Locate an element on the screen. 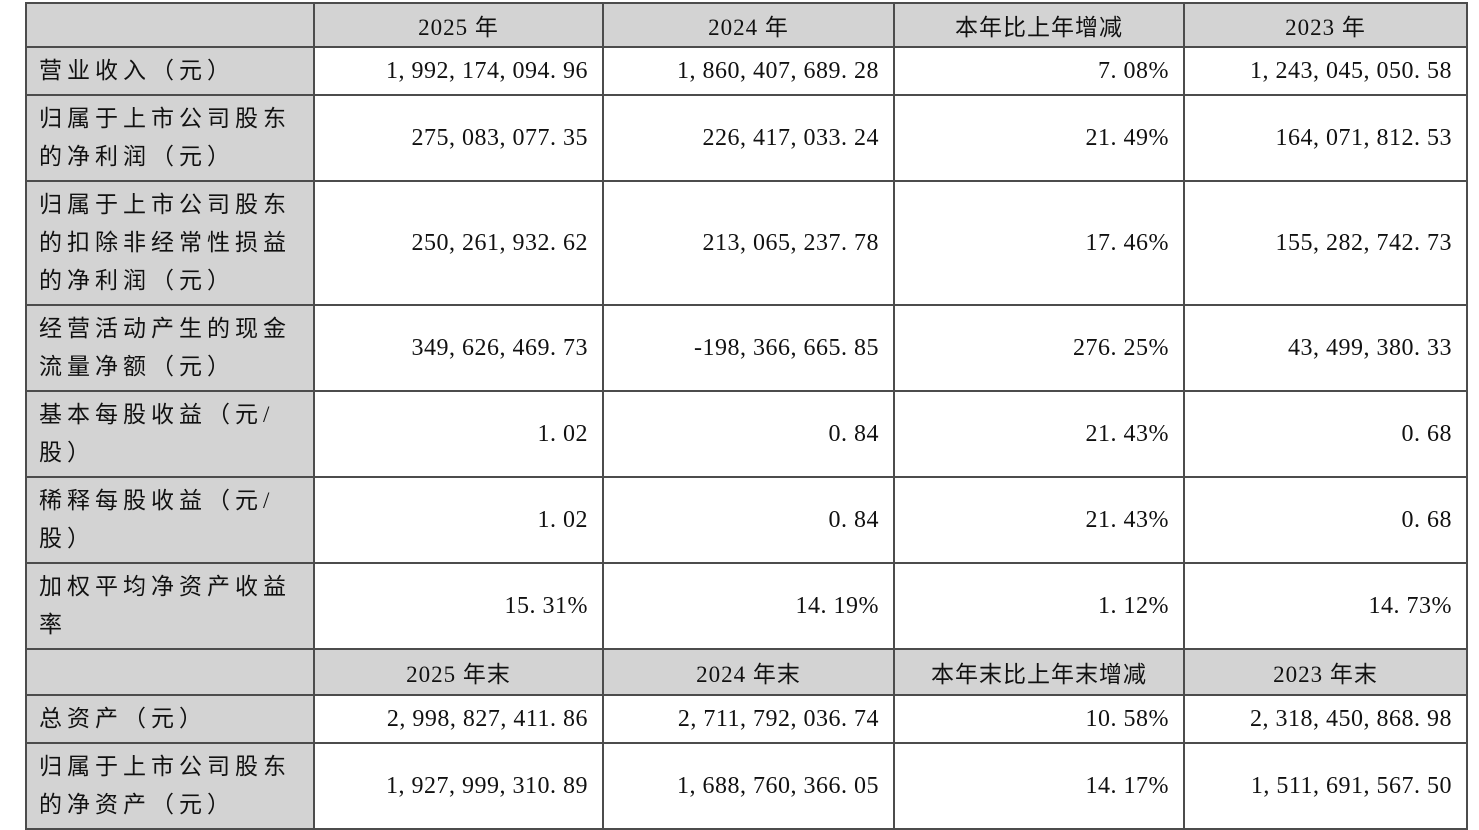 This screenshot has width=1479, height=830. table-row-basic-eps: 基本每股收益（元/股） 1. 02 0. 84 21. 43% 0. 68 is located at coordinates (746, 434).